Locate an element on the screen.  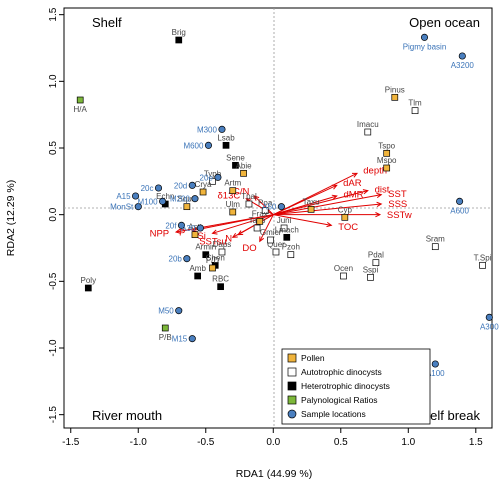
sample-point-a300: A300 is located at coordinates (489, 322).